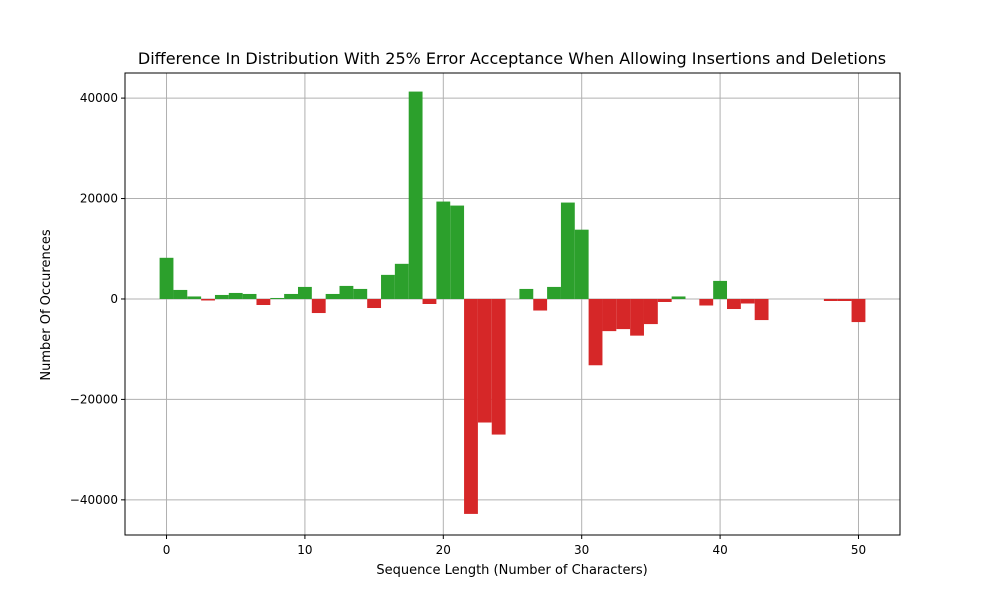 This screenshot has height=600, width=1000. What do you see at coordinates (511, 570) in the screenshot?
I see `x-axis-label: Sequence Length (Number of Characters)` at bounding box center [511, 570].